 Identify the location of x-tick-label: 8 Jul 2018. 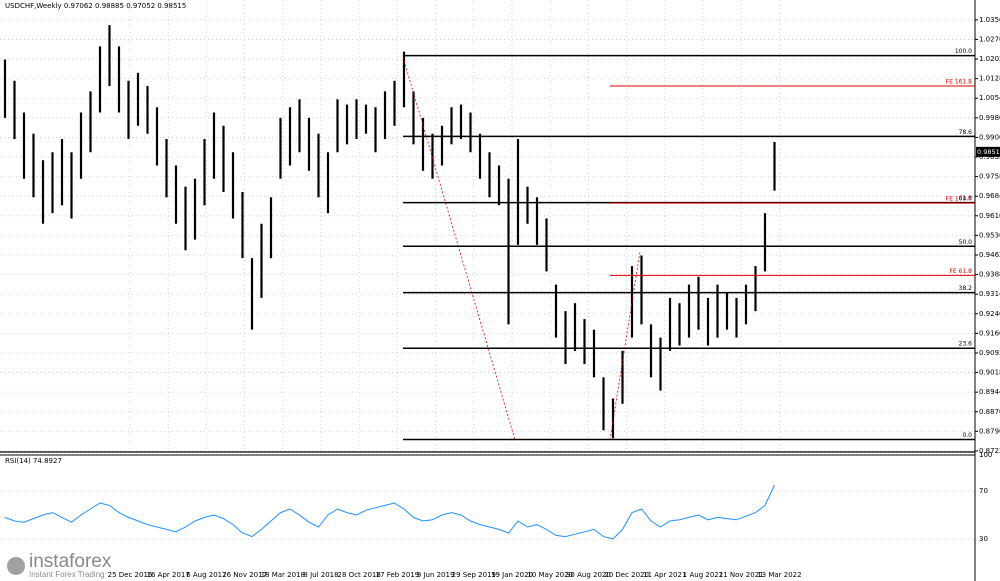
(320, 575).